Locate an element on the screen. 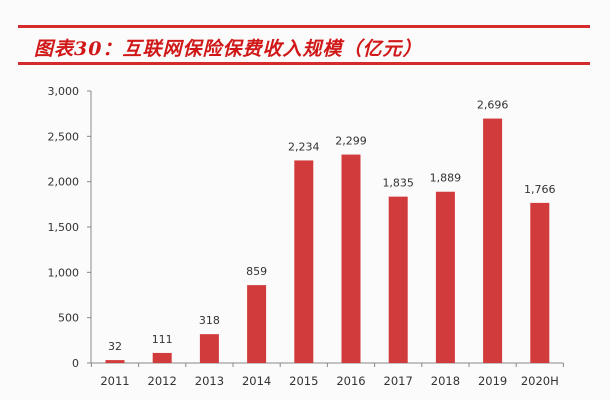 The height and width of the screenshot is (400, 610). x-tick-label: 2014 is located at coordinates (256, 381).